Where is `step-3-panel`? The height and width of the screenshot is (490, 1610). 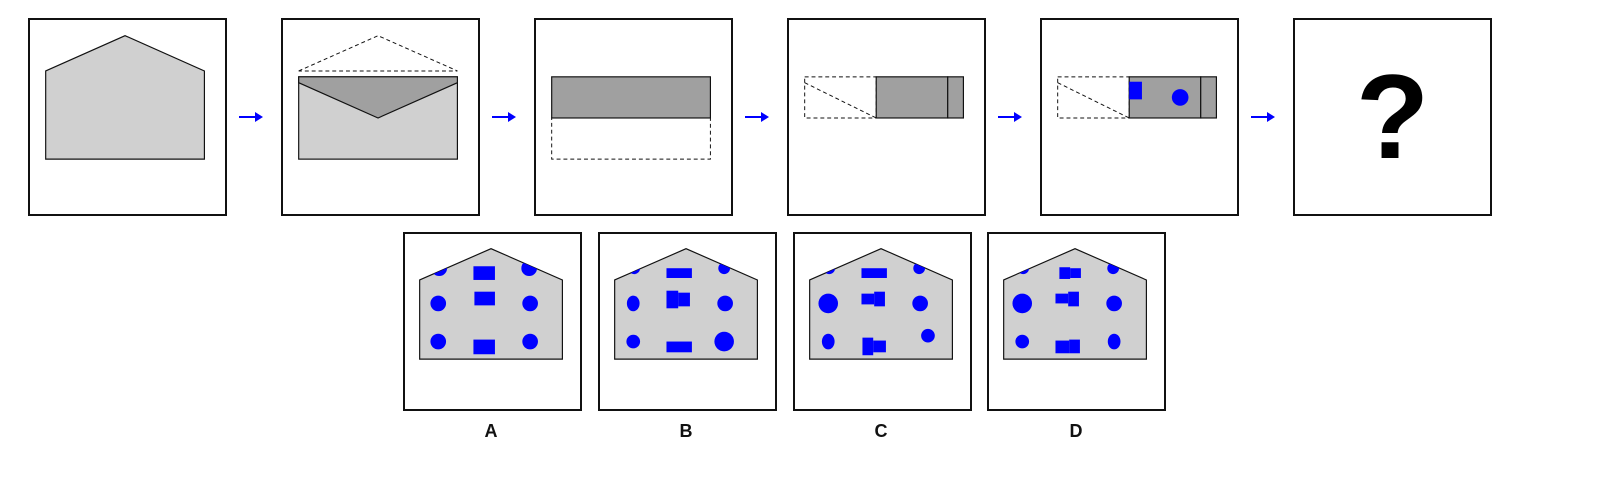
step-3-panel is located at coordinates (633, 117).